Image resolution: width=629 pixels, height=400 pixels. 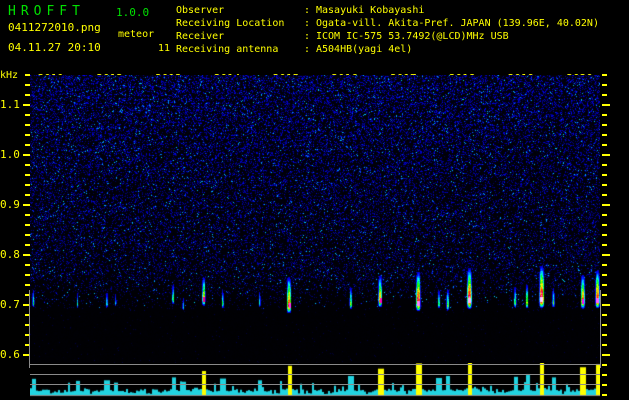 I want to click on meta-sep-antenna: :, so click(x=307, y=49).